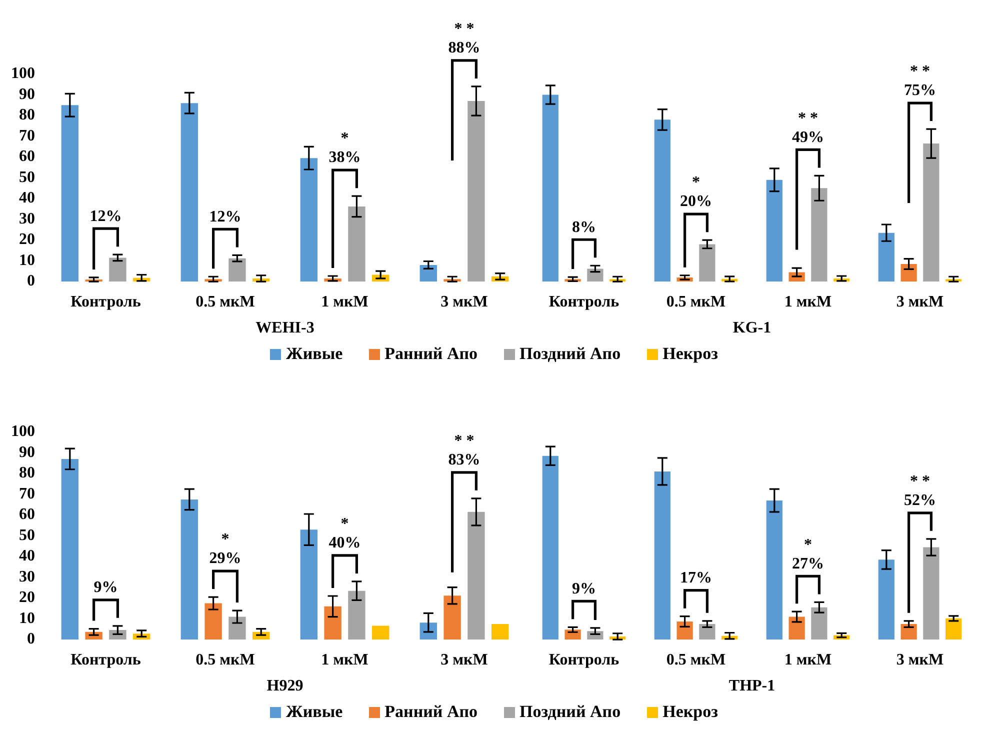  Describe the element at coordinates (285, 328) in the screenshot. I see `x-axis-title: WEHI-3` at that location.